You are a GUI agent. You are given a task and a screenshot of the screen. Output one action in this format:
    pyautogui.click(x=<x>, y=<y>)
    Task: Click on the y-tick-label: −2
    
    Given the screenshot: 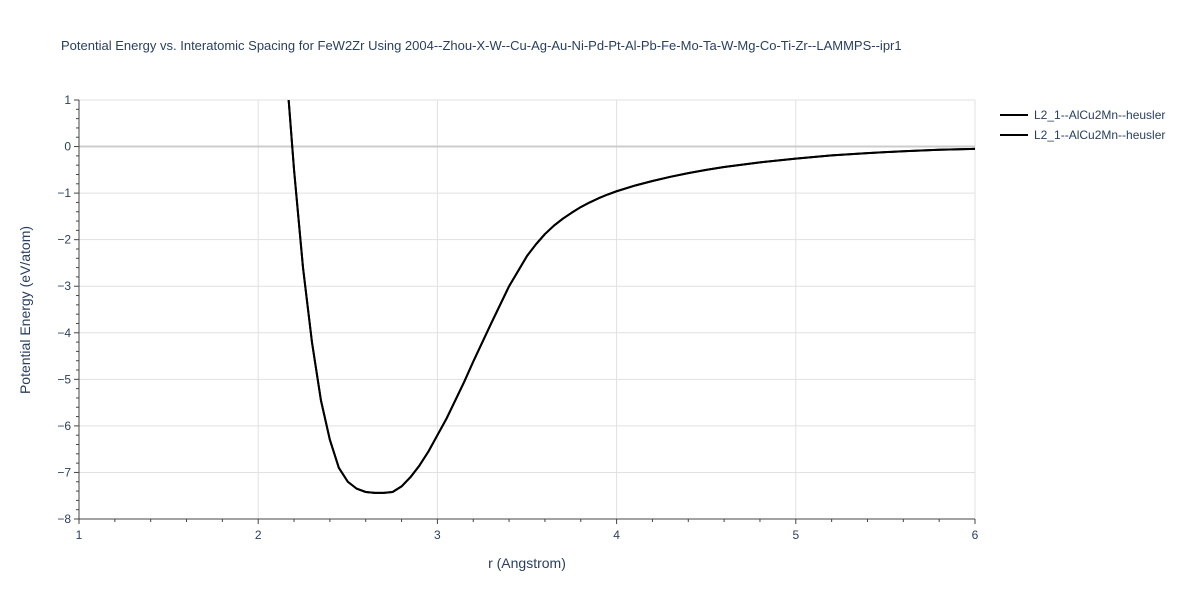 What is the action you would take?
    pyautogui.click(x=64, y=240)
    